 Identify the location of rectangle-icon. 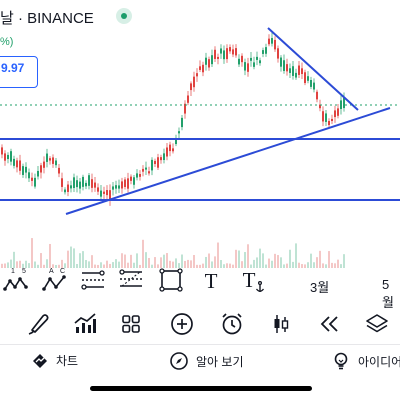
(171, 280).